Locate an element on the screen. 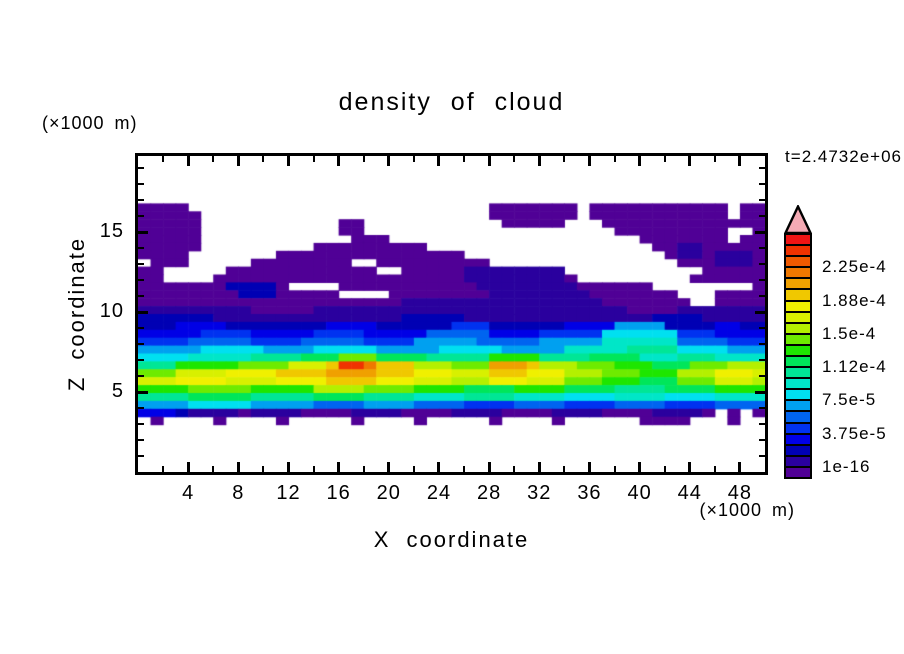 This screenshot has width=904, height=654. time-annotation: t=2.4732e+06 is located at coordinates (843, 156).